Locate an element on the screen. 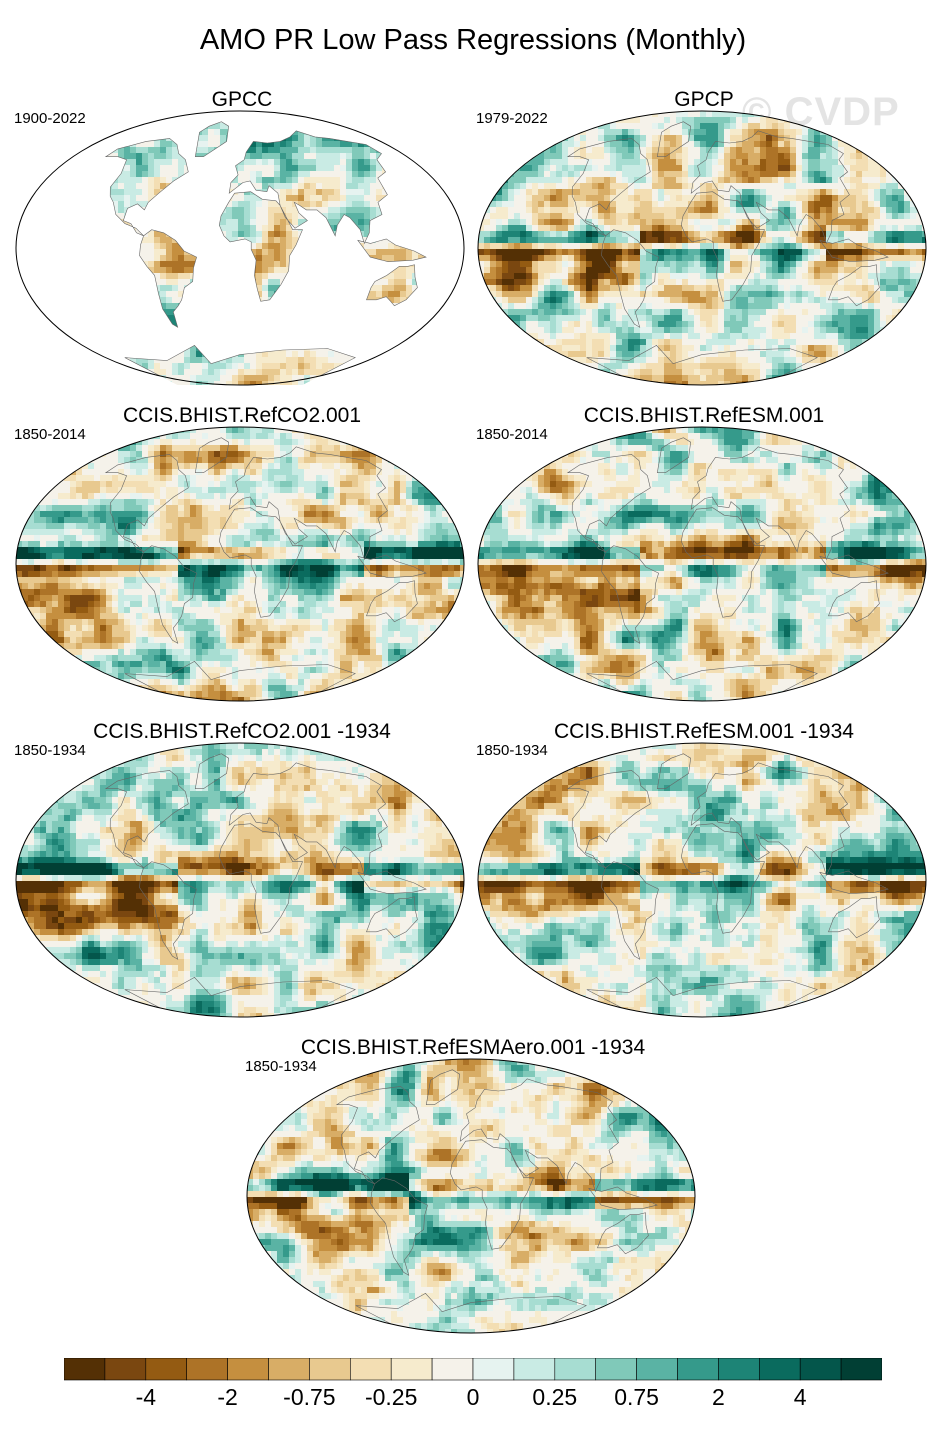 The width and height of the screenshot is (946, 1438). colorbar-tick-label: -4 is located at coordinates (146, 1397).